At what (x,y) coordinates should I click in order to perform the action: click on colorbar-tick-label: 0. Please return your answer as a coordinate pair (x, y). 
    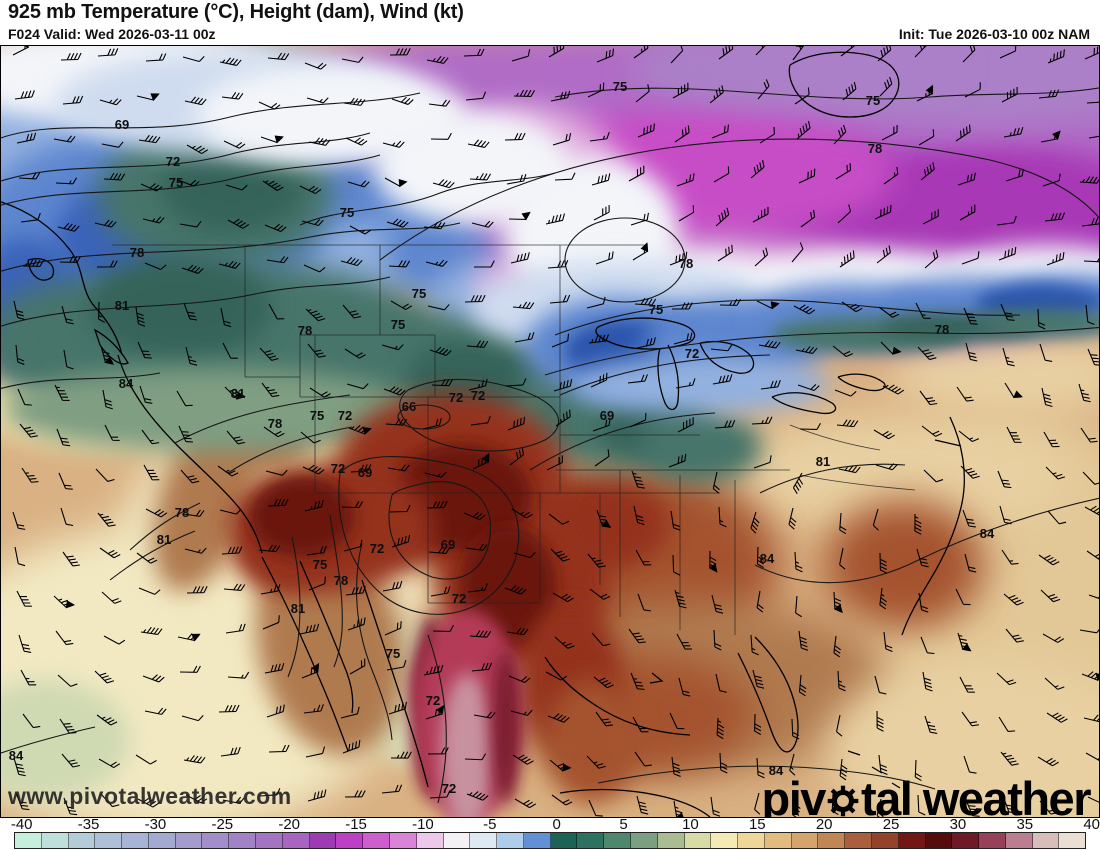
    Looking at the image, I should click on (556, 824).